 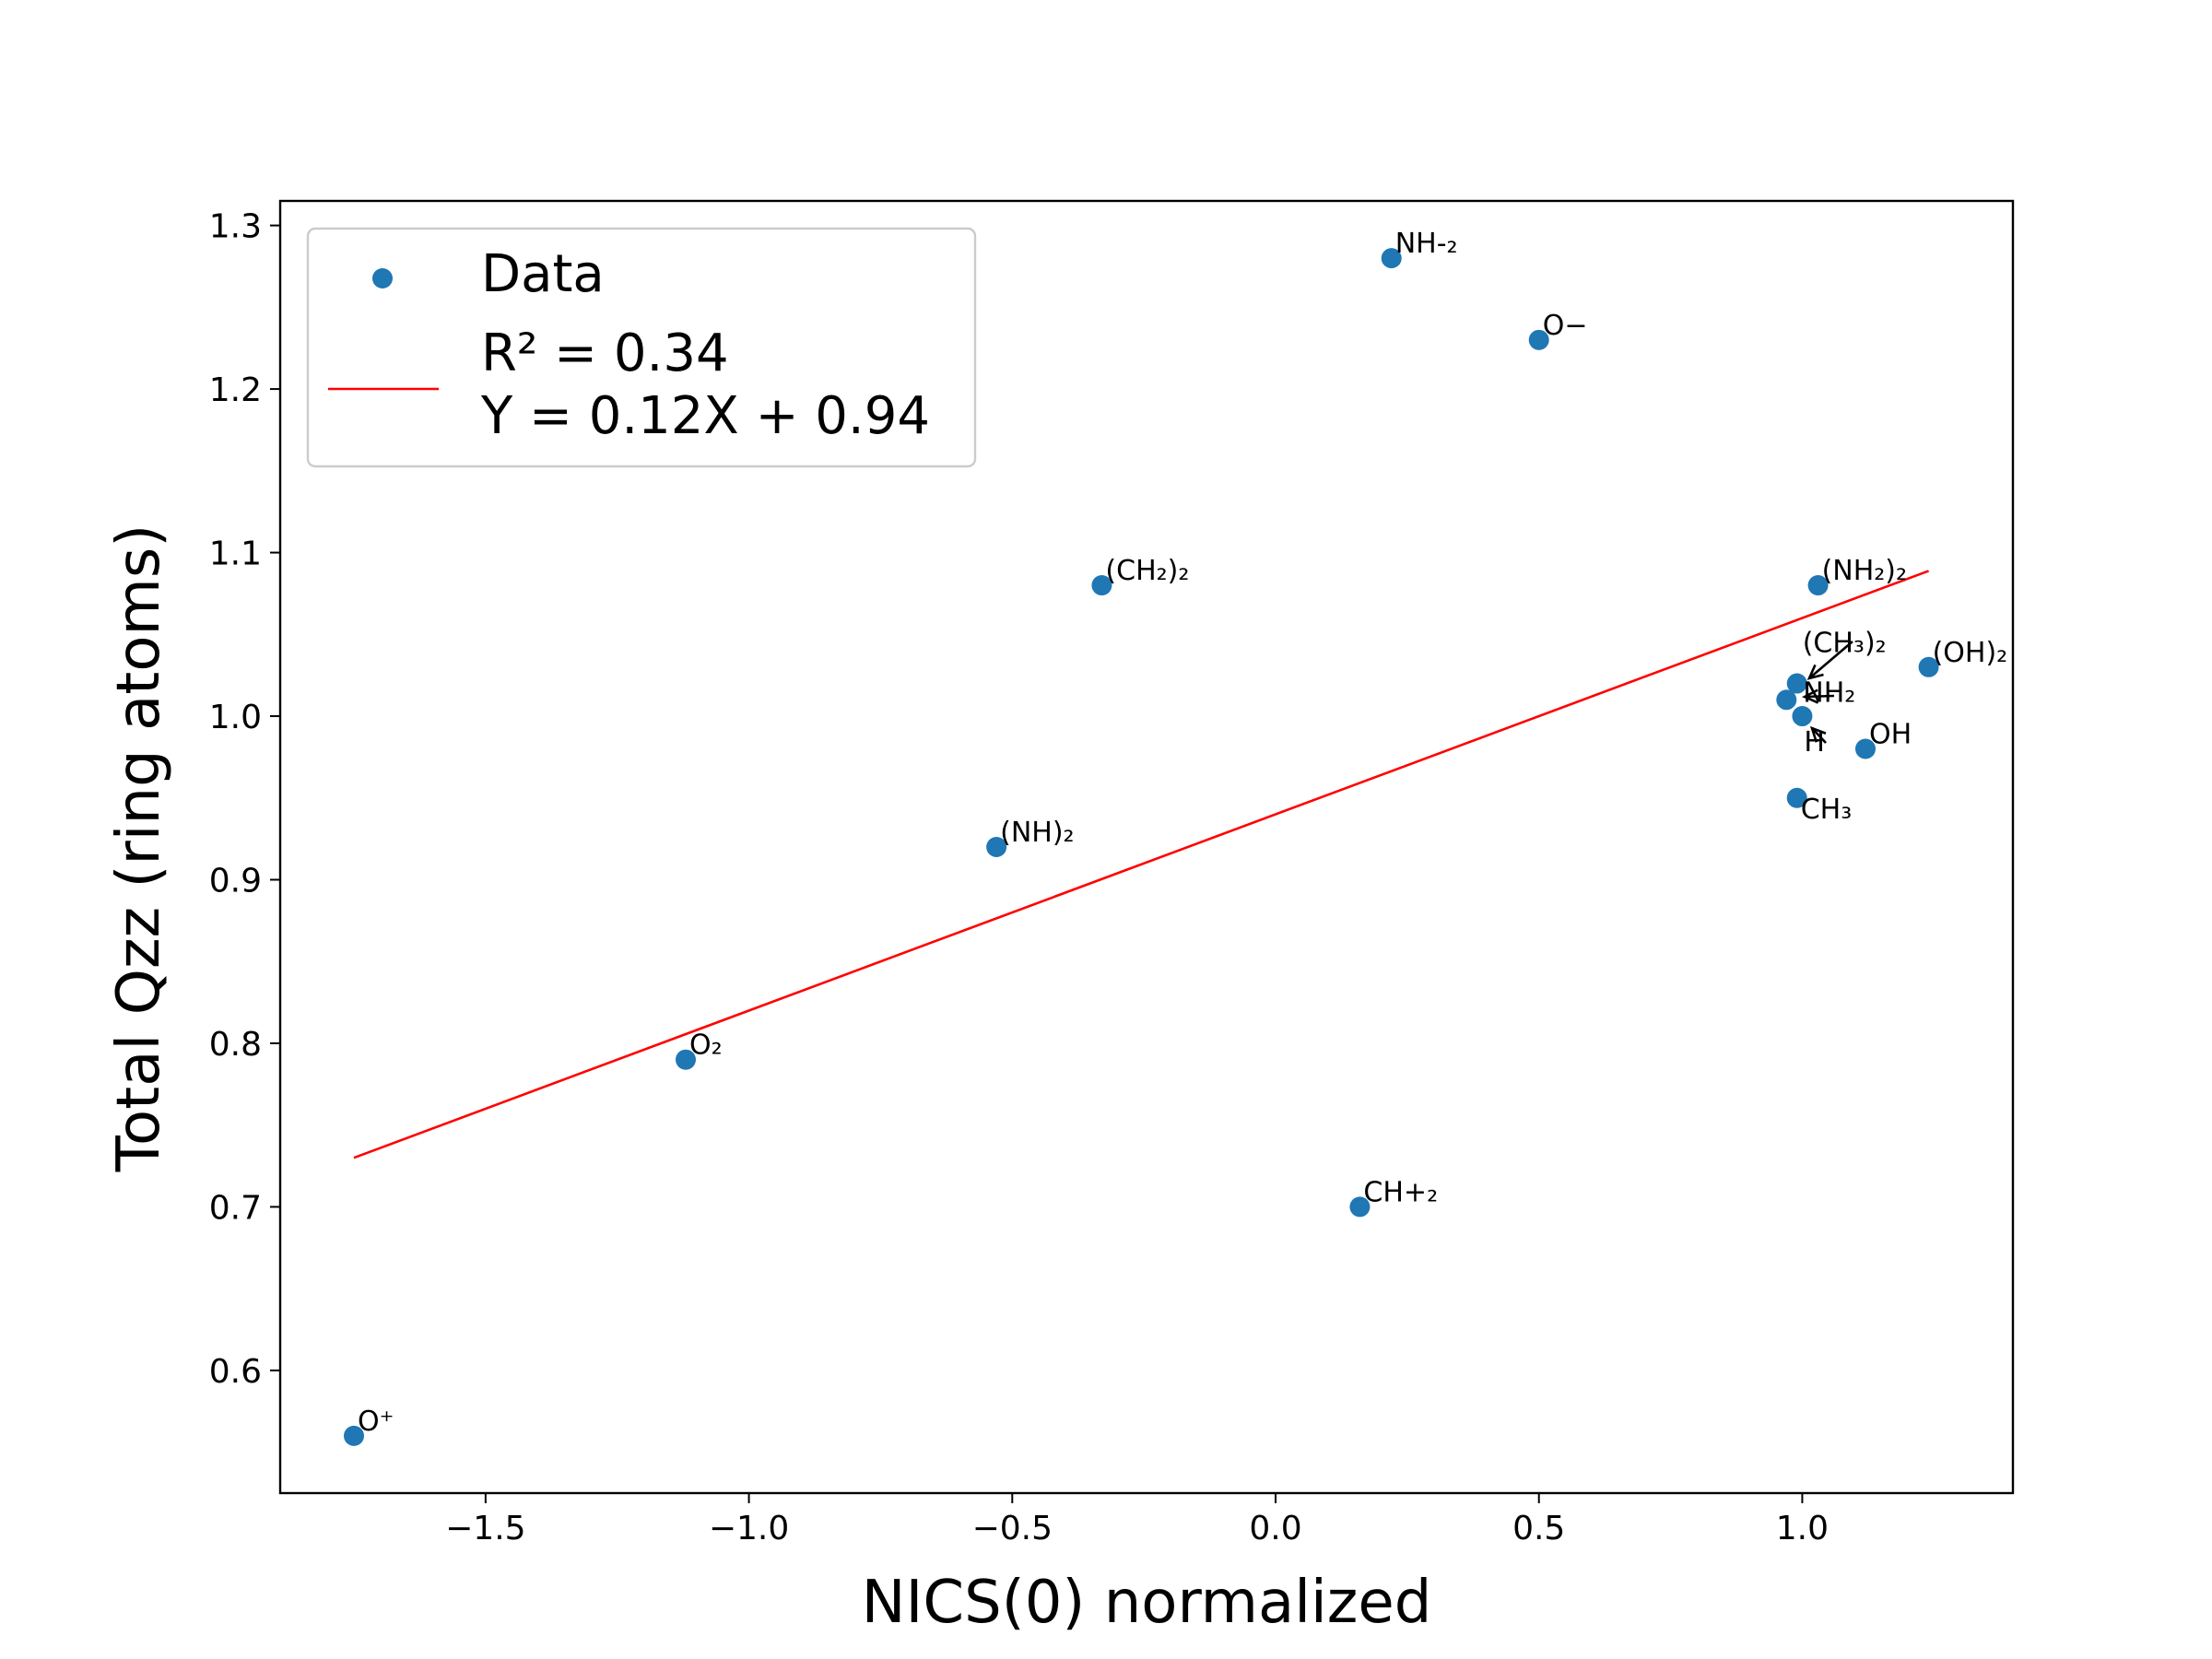 I want to click on y-tick-label: 1.0, so click(x=235, y=717).